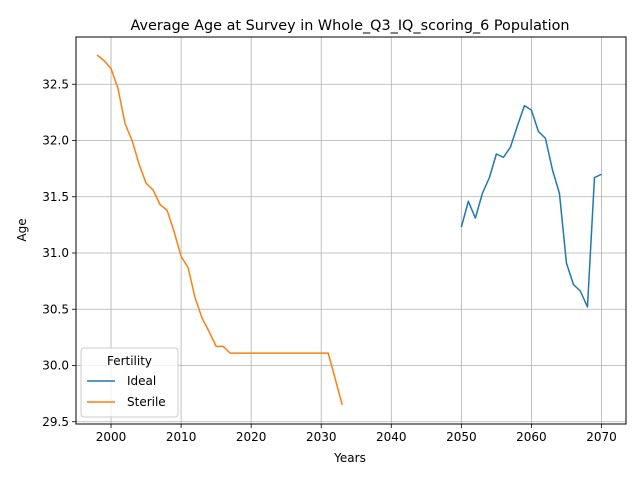  What do you see at coordinates (391, 437) in the screenshot?
I see `x-tick-label: 2040` at bounding box center [391, 437].